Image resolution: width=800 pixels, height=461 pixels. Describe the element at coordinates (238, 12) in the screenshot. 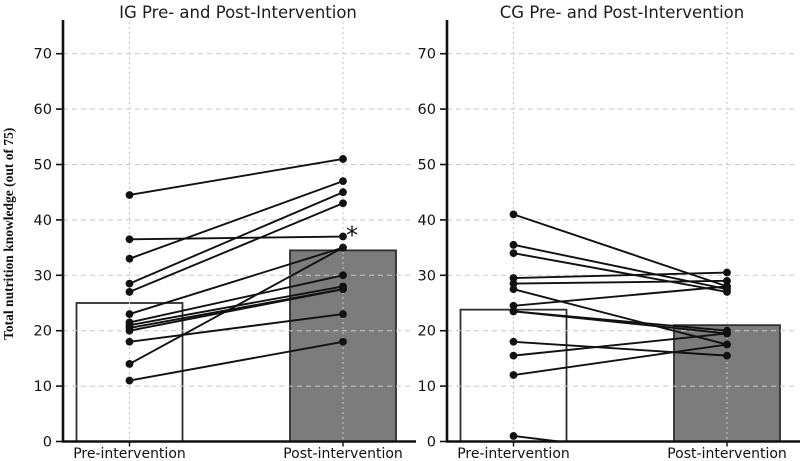

I see `panel-title: IG Pre- and Post-Intervention` at that location.